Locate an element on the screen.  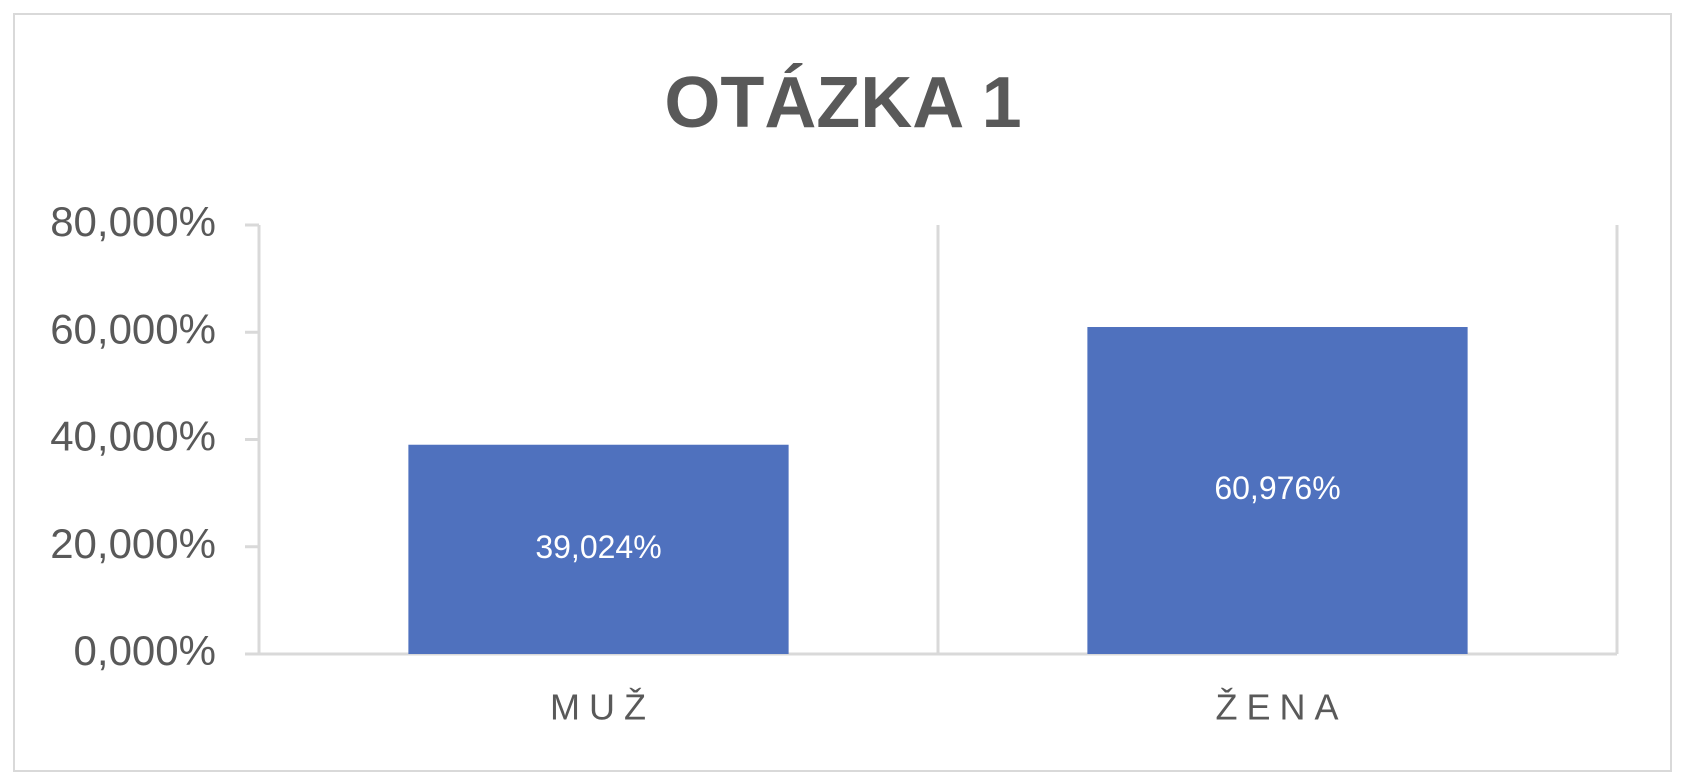
value-label: 39,024% is located at coordinates (598, 547).